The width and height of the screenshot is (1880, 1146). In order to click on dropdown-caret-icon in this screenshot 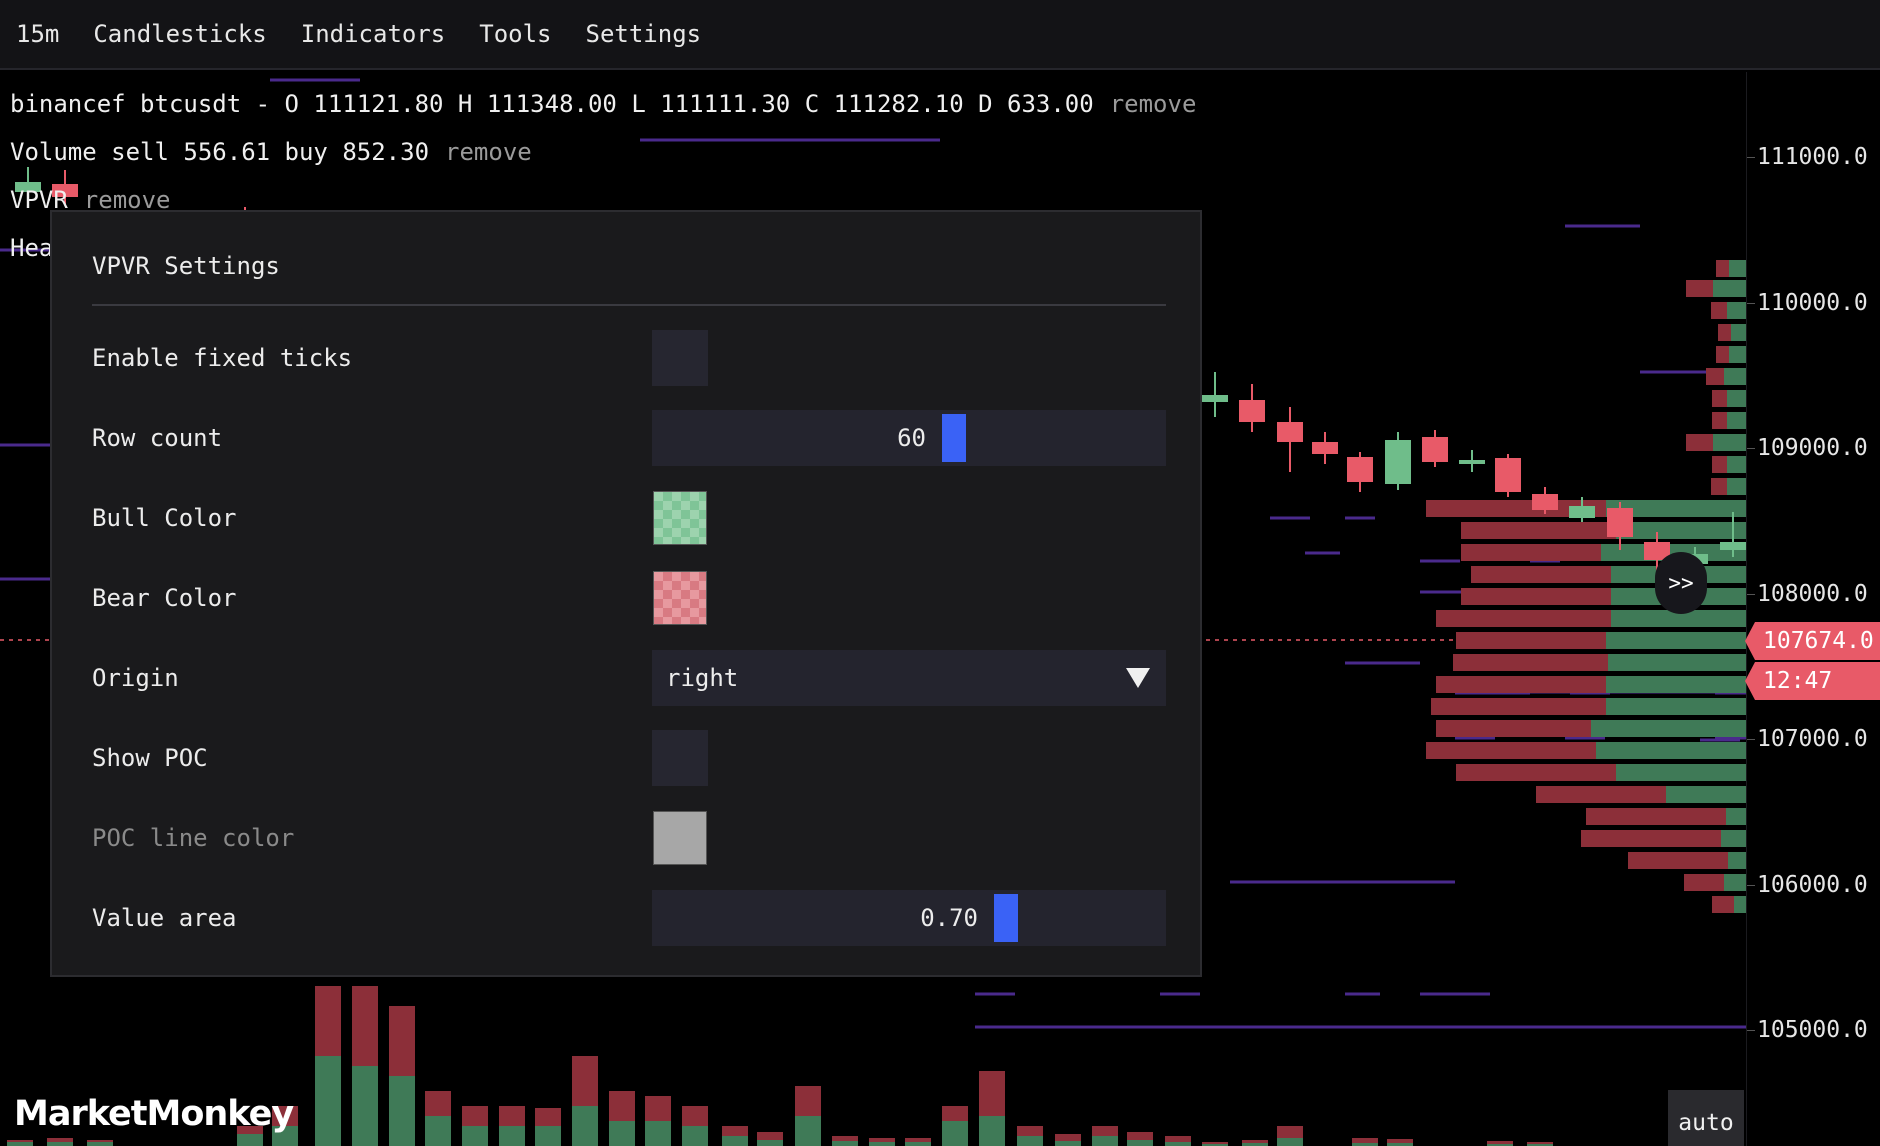, I will do `click(1138, 678)`.